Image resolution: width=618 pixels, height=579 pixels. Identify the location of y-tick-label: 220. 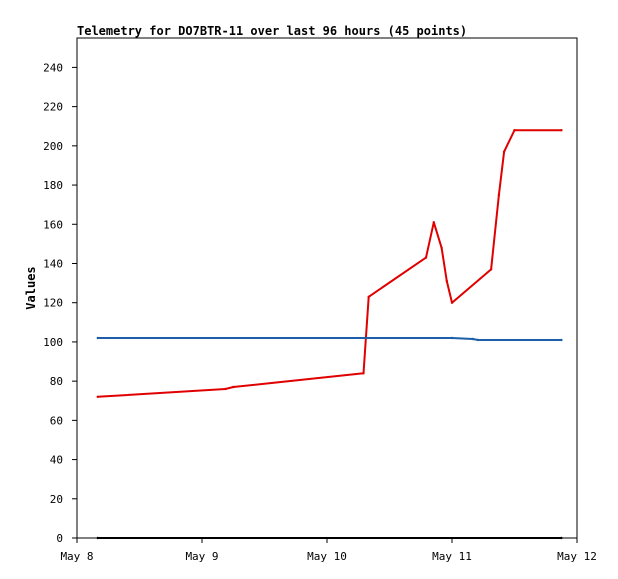
(53, 107).